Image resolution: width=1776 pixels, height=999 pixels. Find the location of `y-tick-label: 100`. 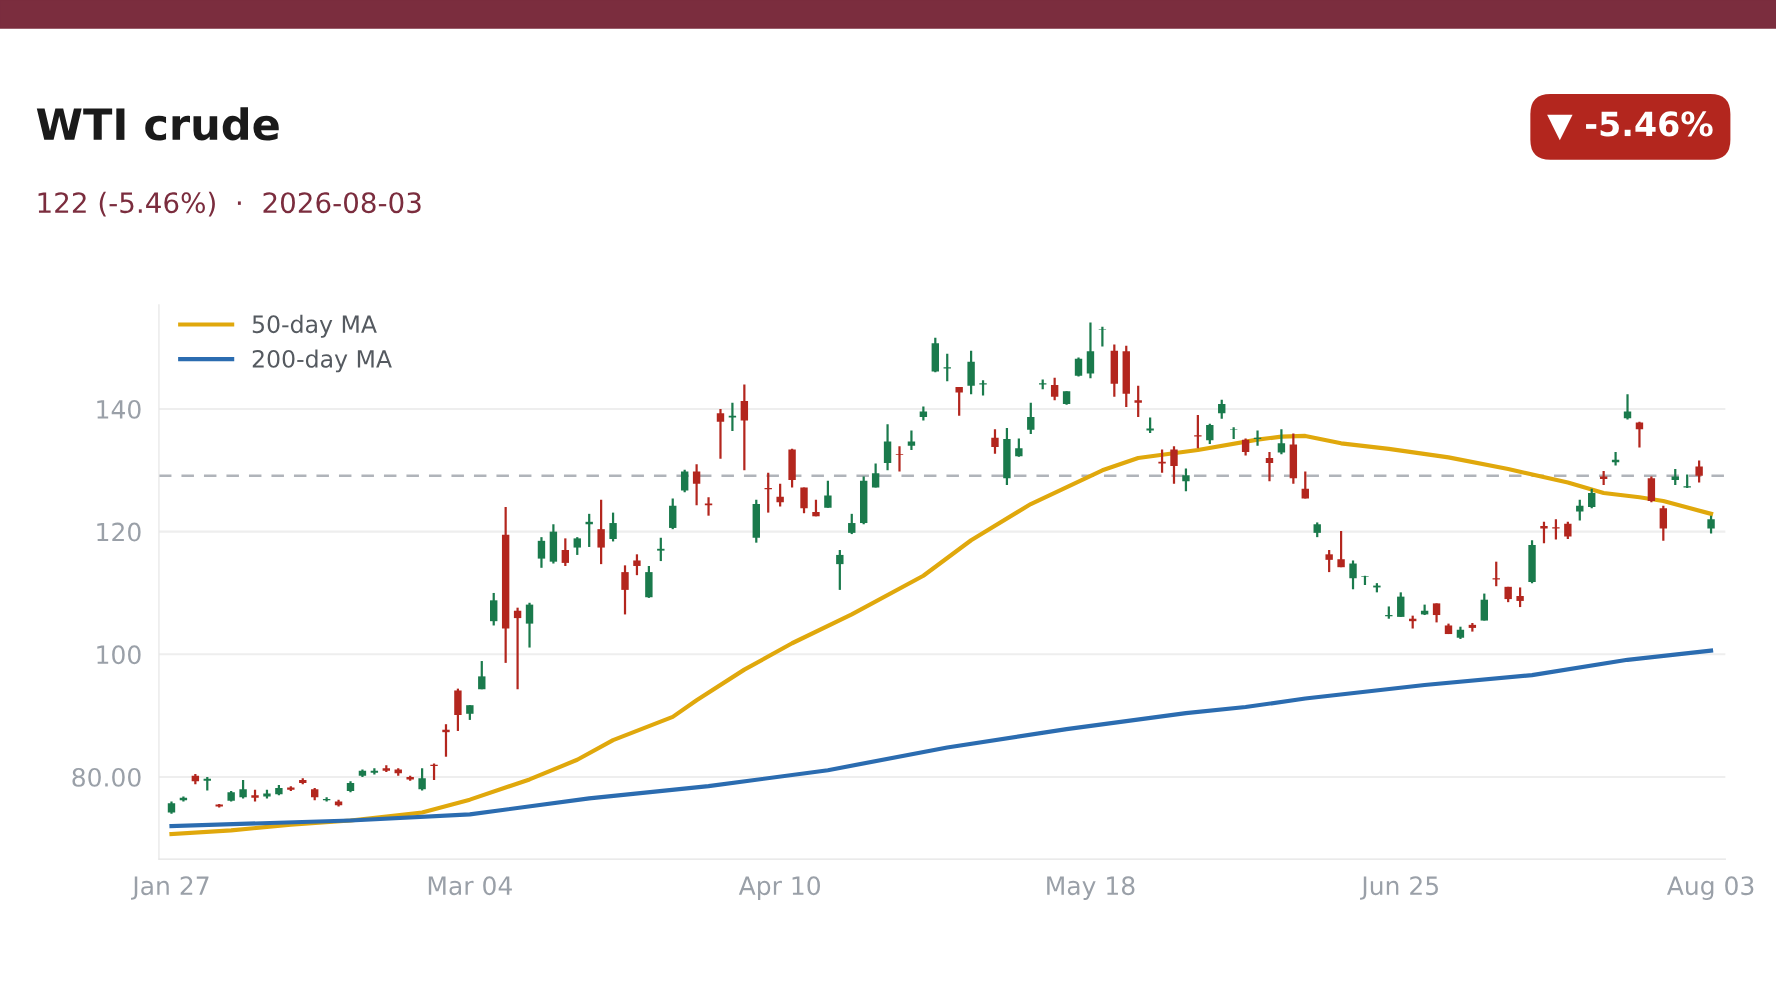

y-tick-label: 100 is located at coordinates (119, 655).